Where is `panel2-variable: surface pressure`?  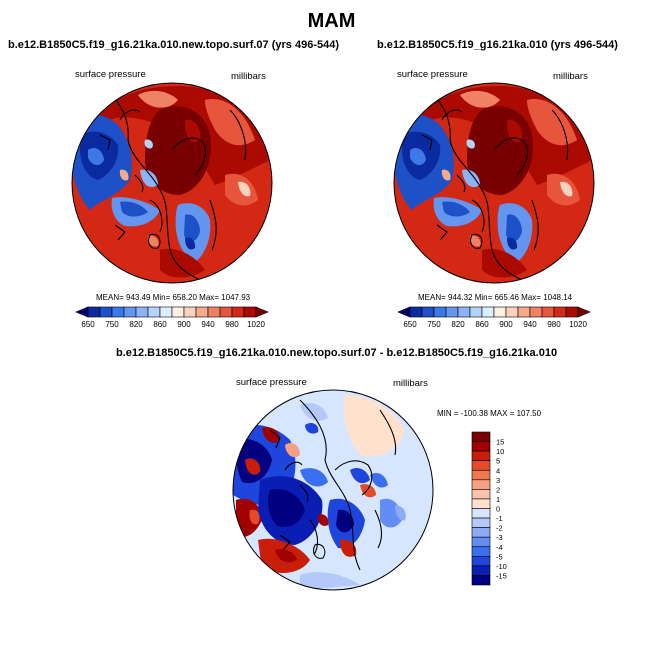 panel2-variable: surface pressure is located at coordinates (432, 74).